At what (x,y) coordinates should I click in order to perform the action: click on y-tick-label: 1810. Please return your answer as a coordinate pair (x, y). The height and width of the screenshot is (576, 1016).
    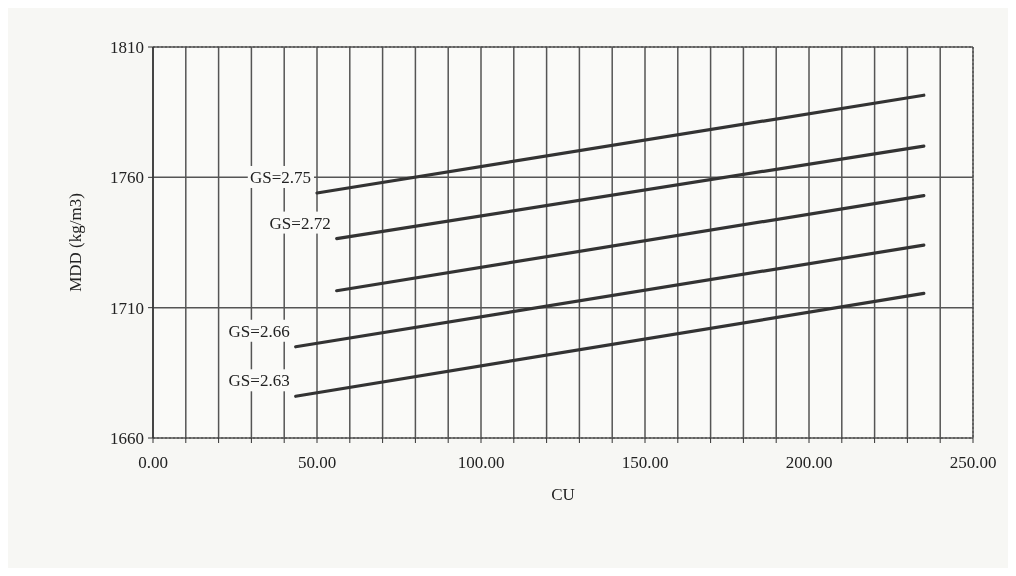
    Looking at the image, I should click on (127, 47).